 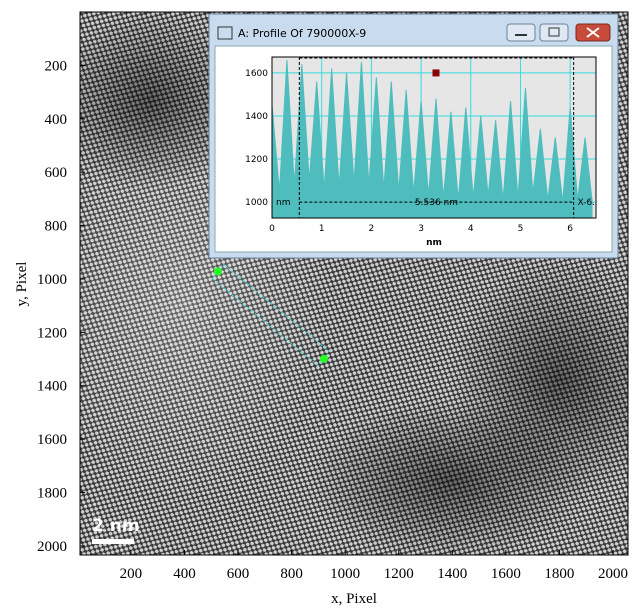 I want to click on x-axis-label: nm, so click(x=434, y=243).